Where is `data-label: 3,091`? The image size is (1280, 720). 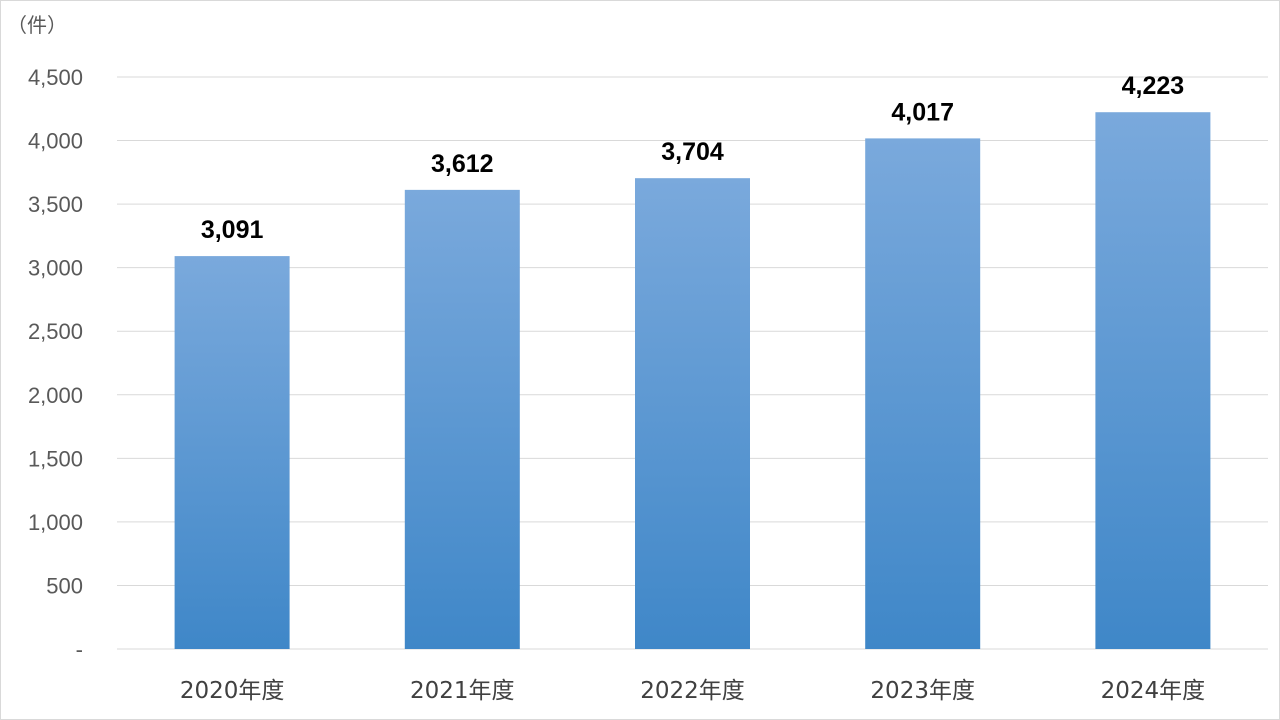
data-label: 3,091 is located at coordinates (232, 230).